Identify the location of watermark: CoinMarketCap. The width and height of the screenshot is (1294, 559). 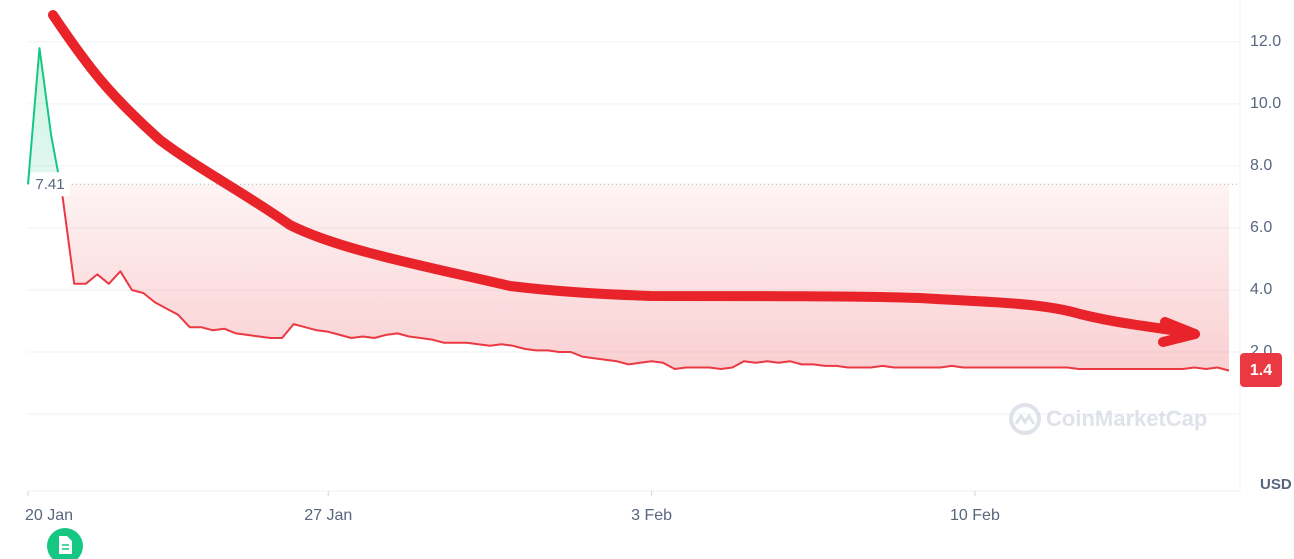
(1108, 419).